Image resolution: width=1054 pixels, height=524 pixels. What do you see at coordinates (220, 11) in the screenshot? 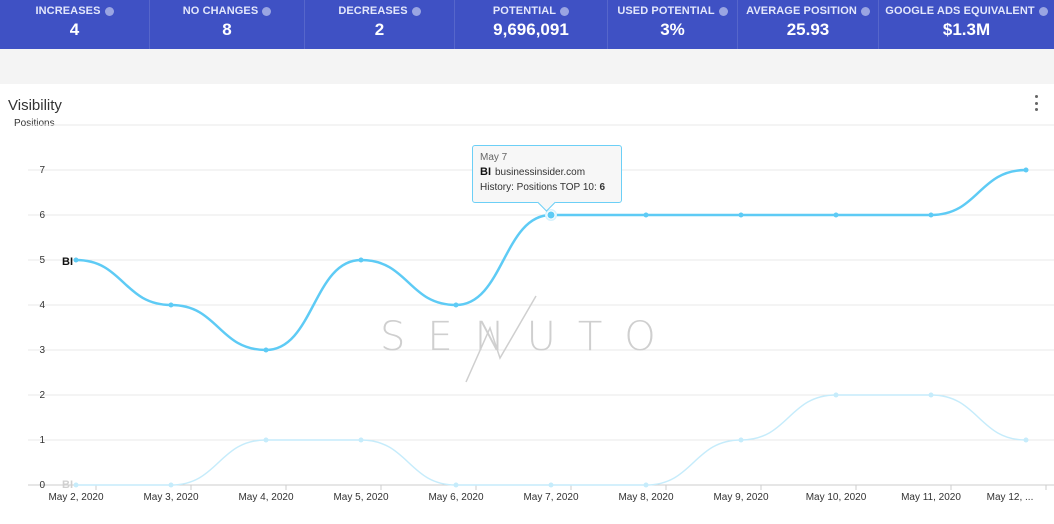
I see `stat-label-text: NO CHANGES` at bounding box center [220, 11].